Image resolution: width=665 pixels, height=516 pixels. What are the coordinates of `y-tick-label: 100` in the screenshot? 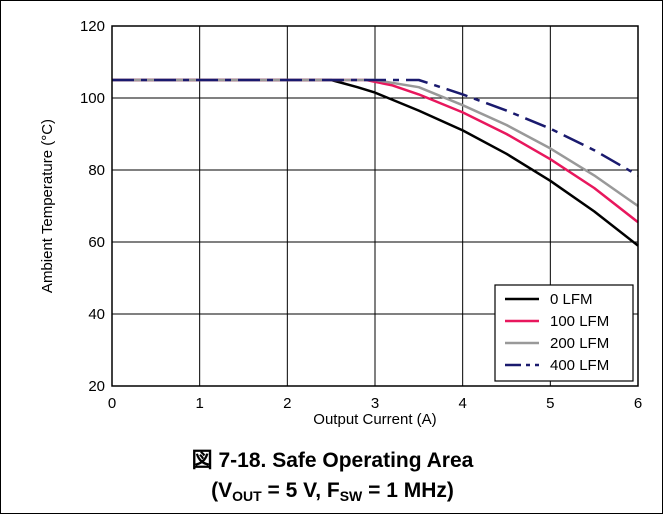 It's located at (92, 98).